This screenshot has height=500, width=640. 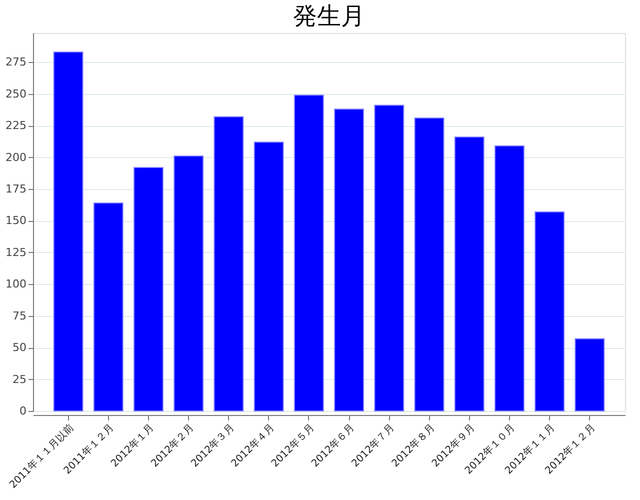 I want to click on y-tick-label: 250, so click(x=16, y=93).